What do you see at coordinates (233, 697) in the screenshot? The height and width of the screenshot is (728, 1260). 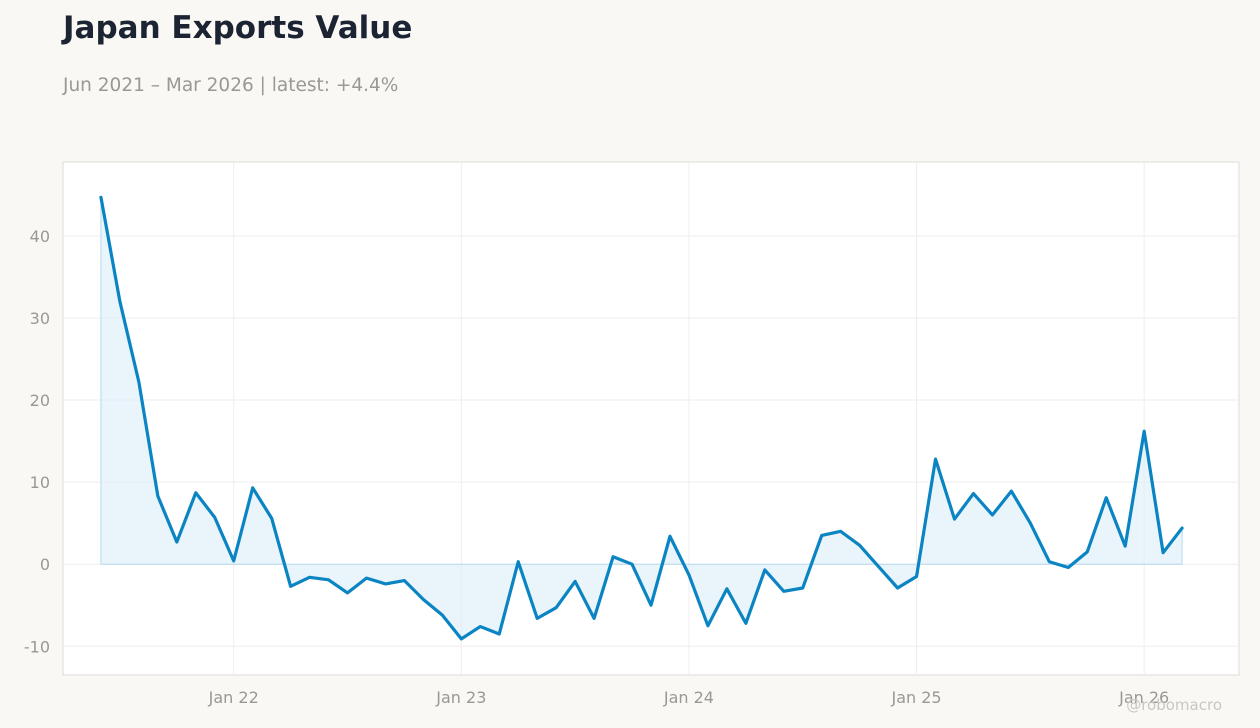 I see `x-tick-label: Jan 22` at bounding box center [233, 697].